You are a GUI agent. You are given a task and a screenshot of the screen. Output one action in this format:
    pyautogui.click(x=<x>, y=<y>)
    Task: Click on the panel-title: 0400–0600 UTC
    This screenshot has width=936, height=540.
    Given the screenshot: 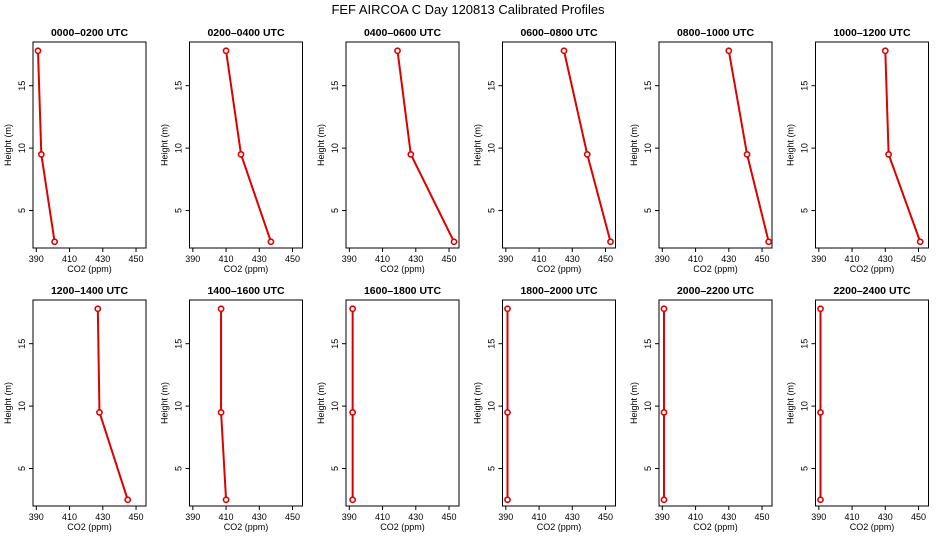 What is the action you would take?
    pyautogui.click(x=402, y=33)
    